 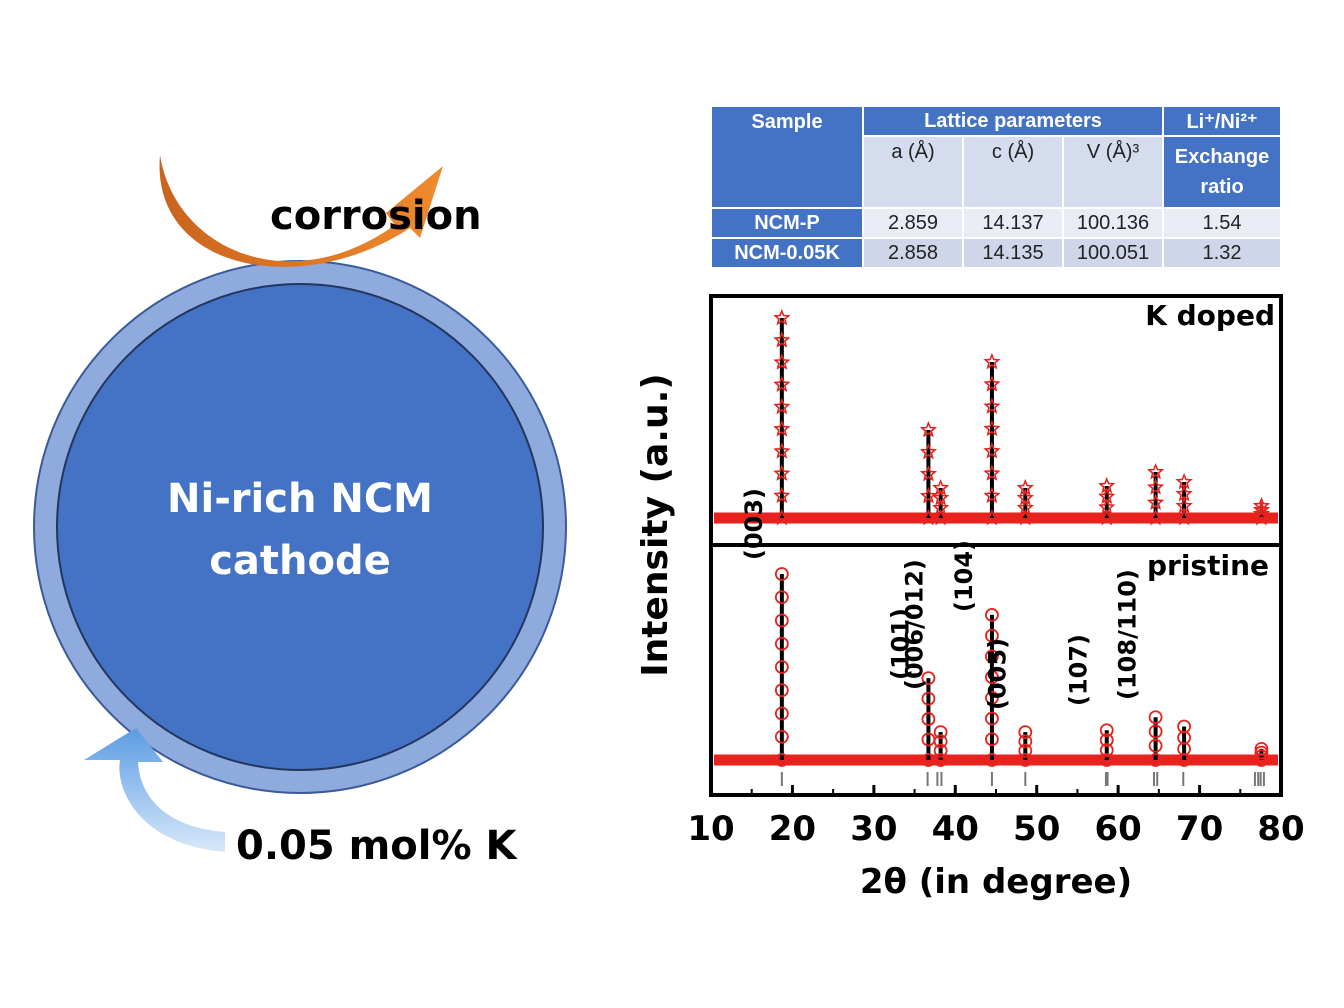 What do you see at coordinates (913, 223) in the screenshot?
I see `row-a: 2.859` at bounding box center [913, 223].